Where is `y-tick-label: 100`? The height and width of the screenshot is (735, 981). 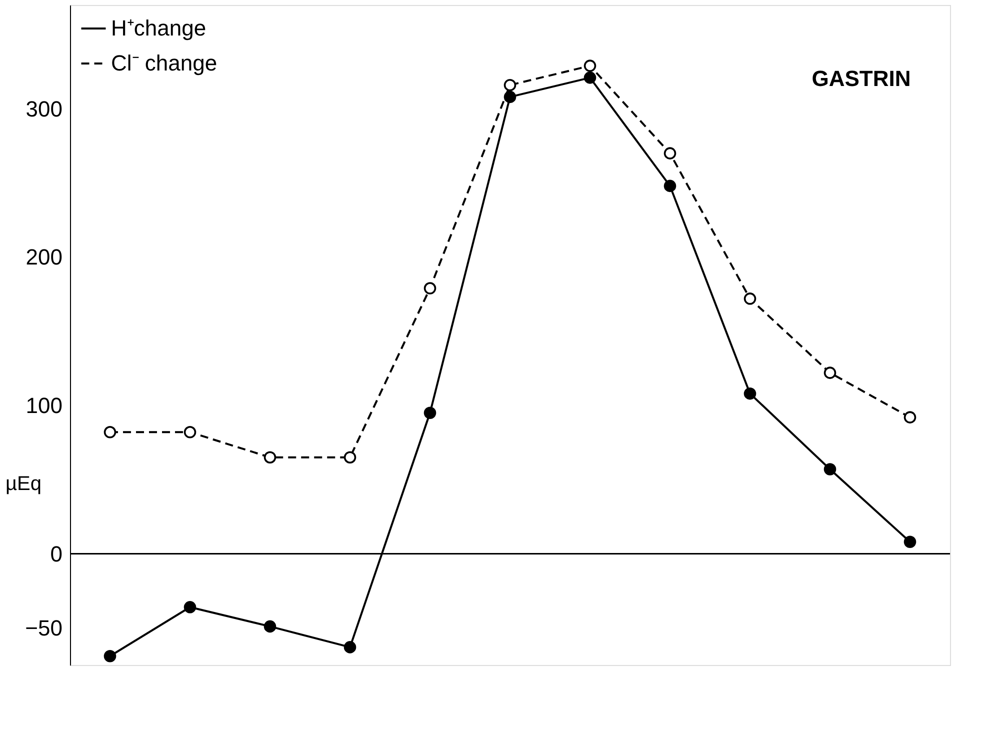
y-tick-label: 100 is located at coordinates (44, 405).